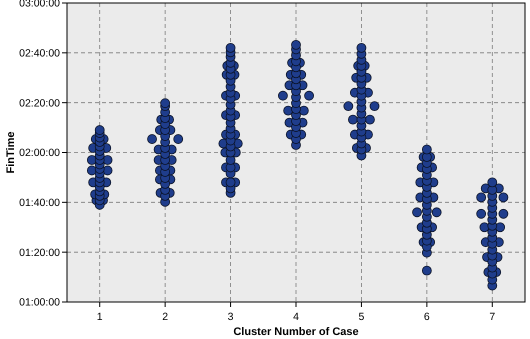 The height and width of the screenshot is (339, 530). What do you see at coordinates (427, 317) in the screenshot?
I see `x-tick-label: 6` at bounding box center [427, 317].